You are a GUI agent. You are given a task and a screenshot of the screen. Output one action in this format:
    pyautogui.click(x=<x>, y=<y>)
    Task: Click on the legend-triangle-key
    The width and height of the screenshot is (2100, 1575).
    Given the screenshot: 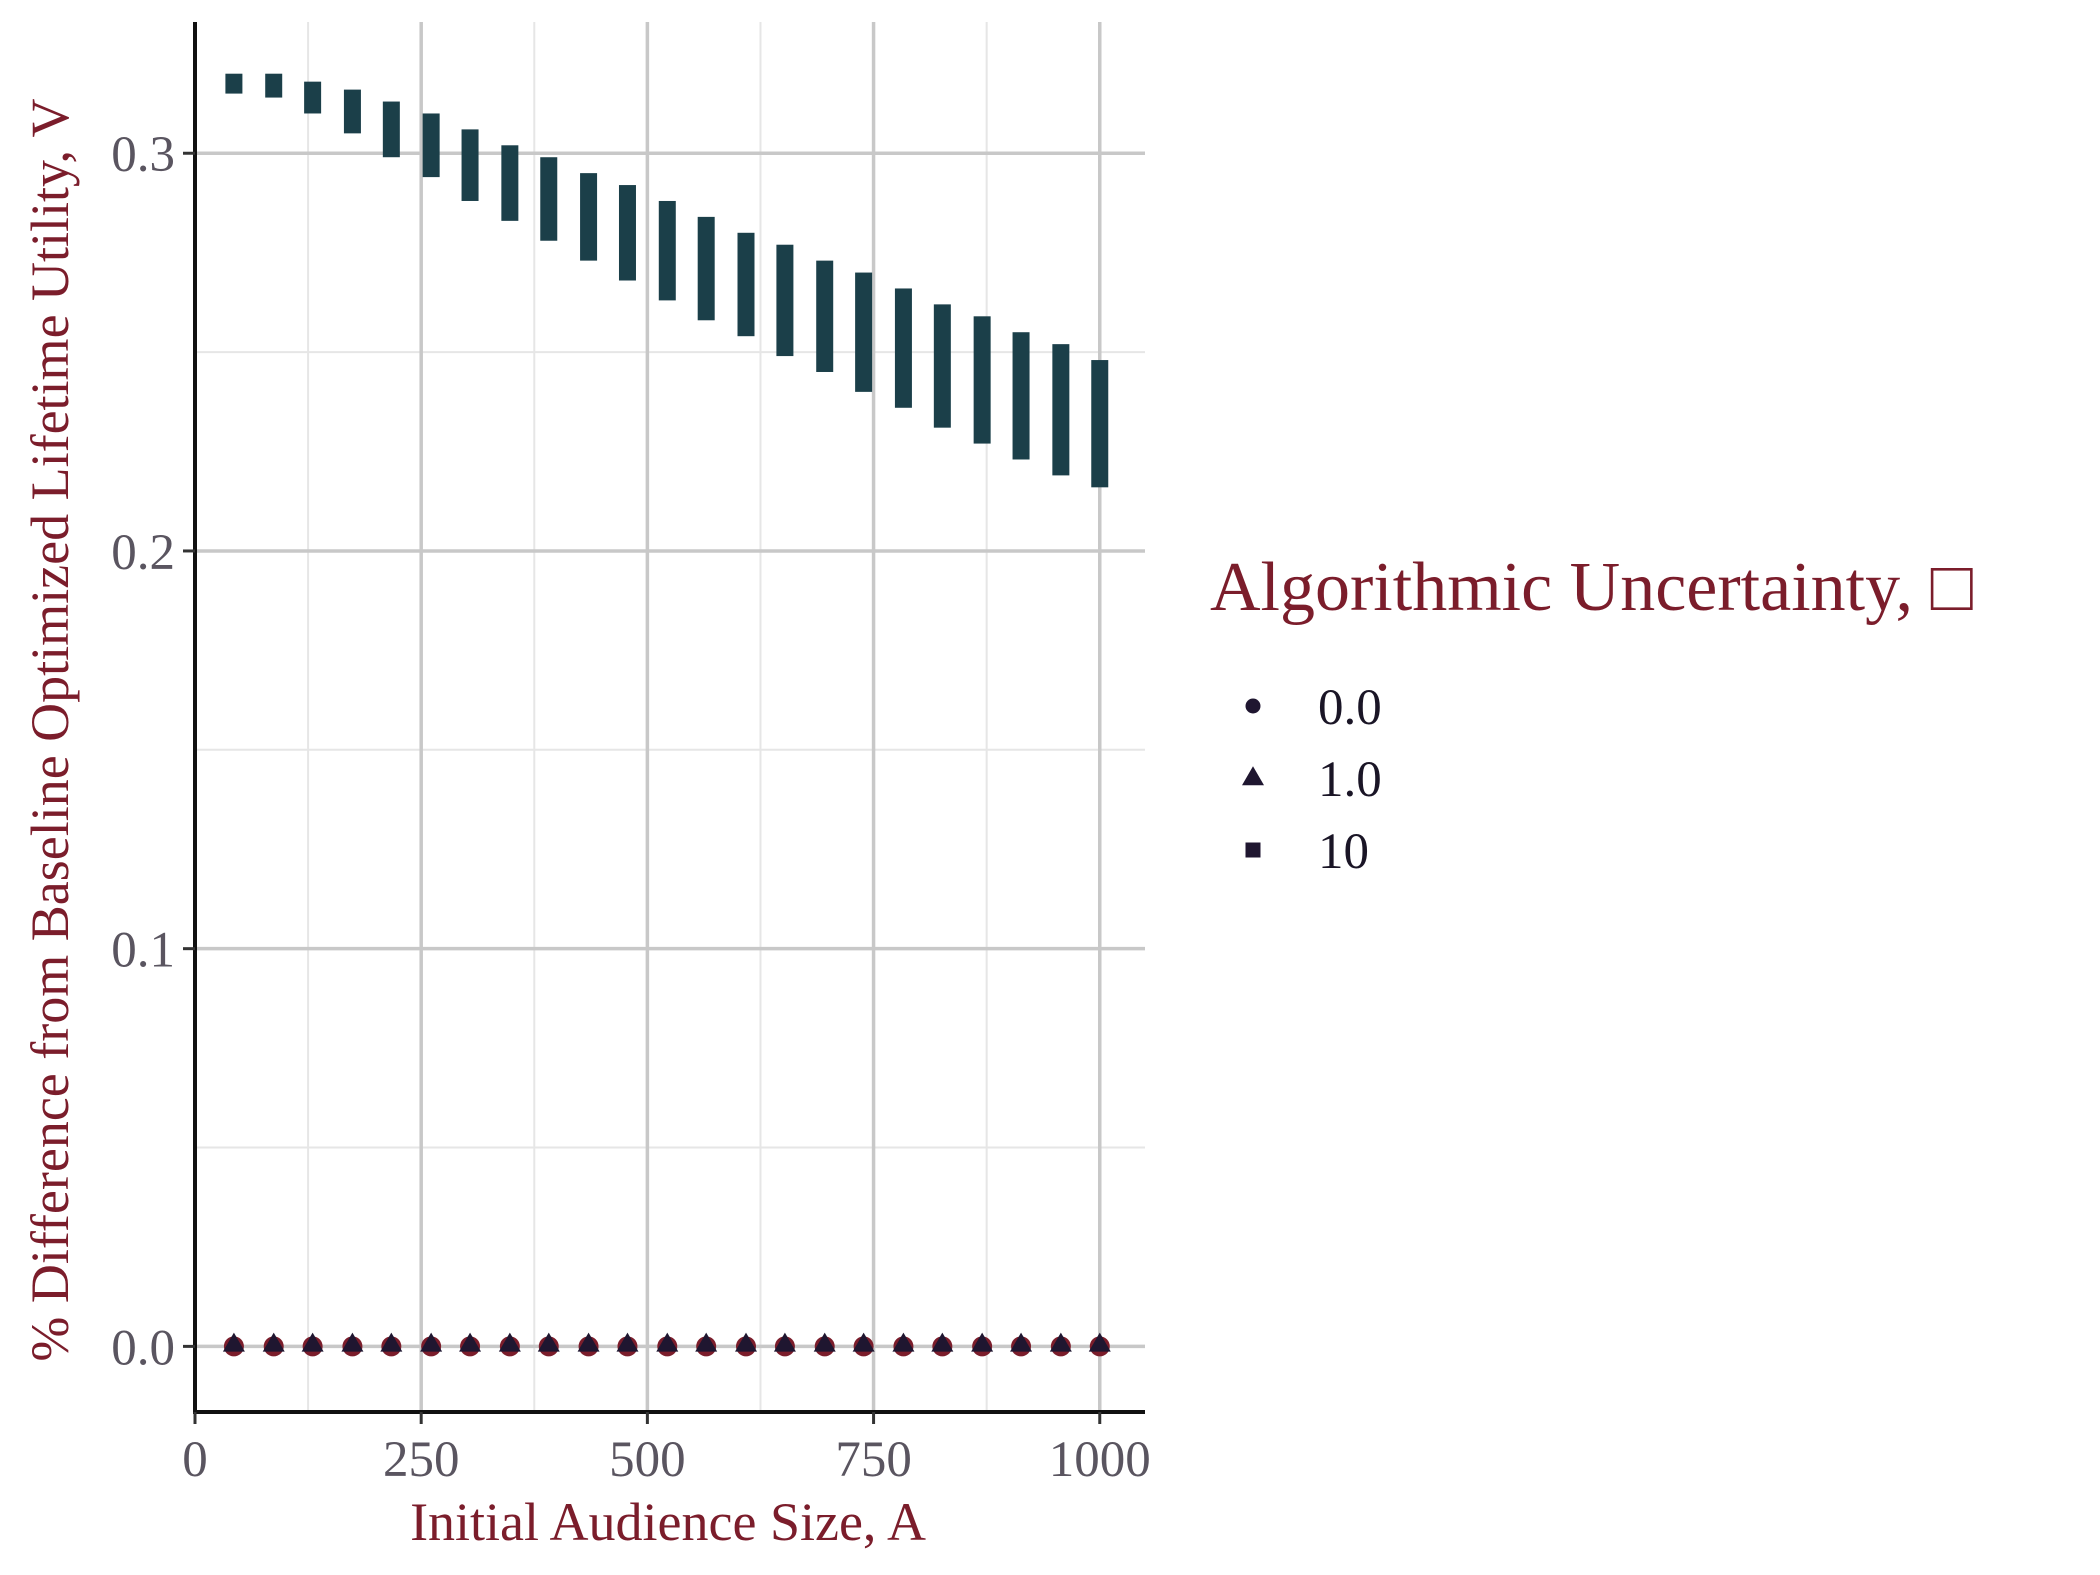 What is the action you would take?
    pyautogui.click(x=1253, y=776)
    